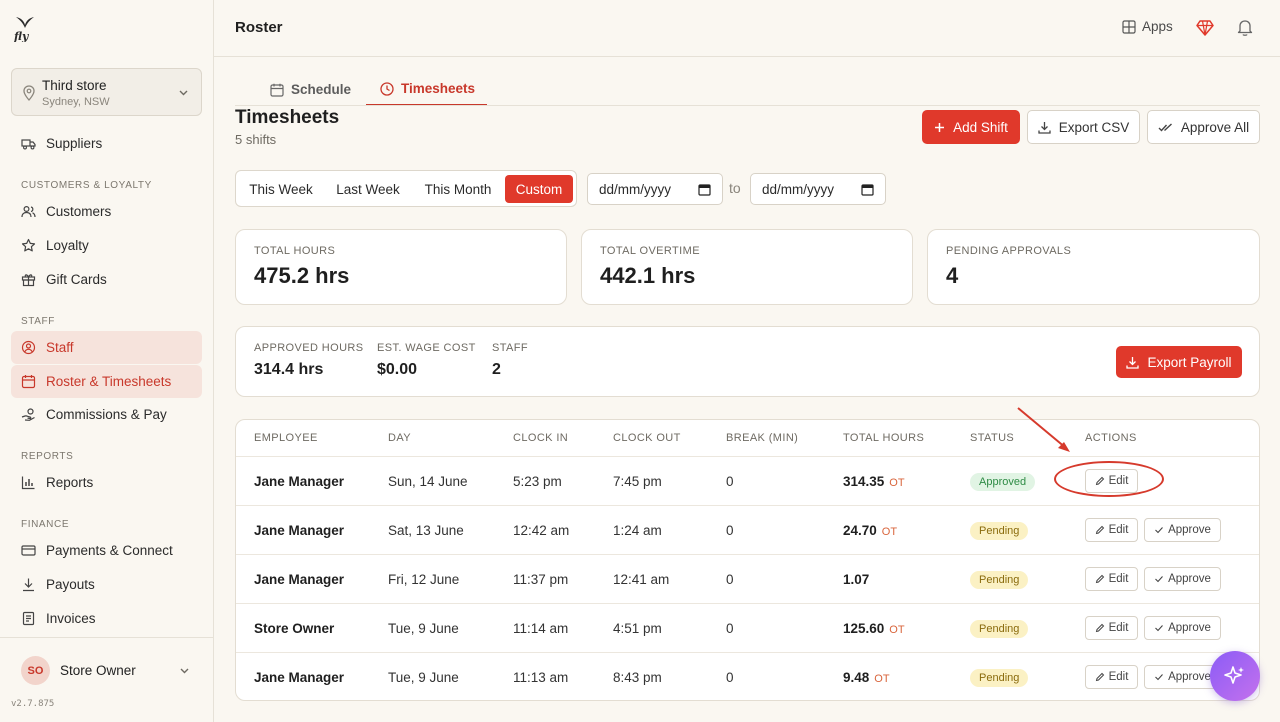 The image size is (1280, 722). What do you see at coordinates (25, 28) in the screenshot?
I see `fly-logo: fly` at bounding box center [25, 28].